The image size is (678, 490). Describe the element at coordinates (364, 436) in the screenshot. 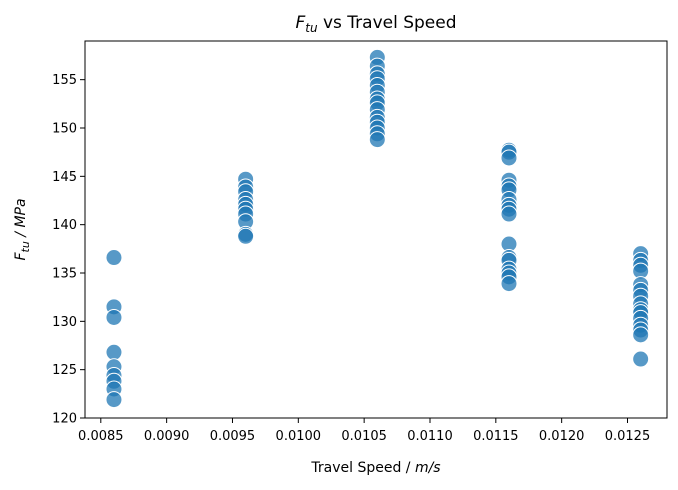

I see `x-tick-label: 0.0105` at that location.